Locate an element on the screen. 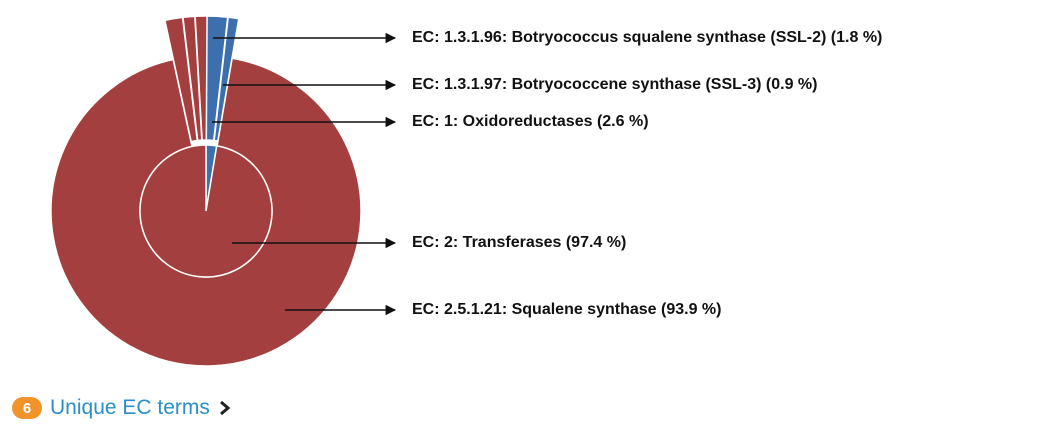 This screenshot has width=1048, height=430. footer: 6 Unique EC terms is located at coordinates (122, 408).